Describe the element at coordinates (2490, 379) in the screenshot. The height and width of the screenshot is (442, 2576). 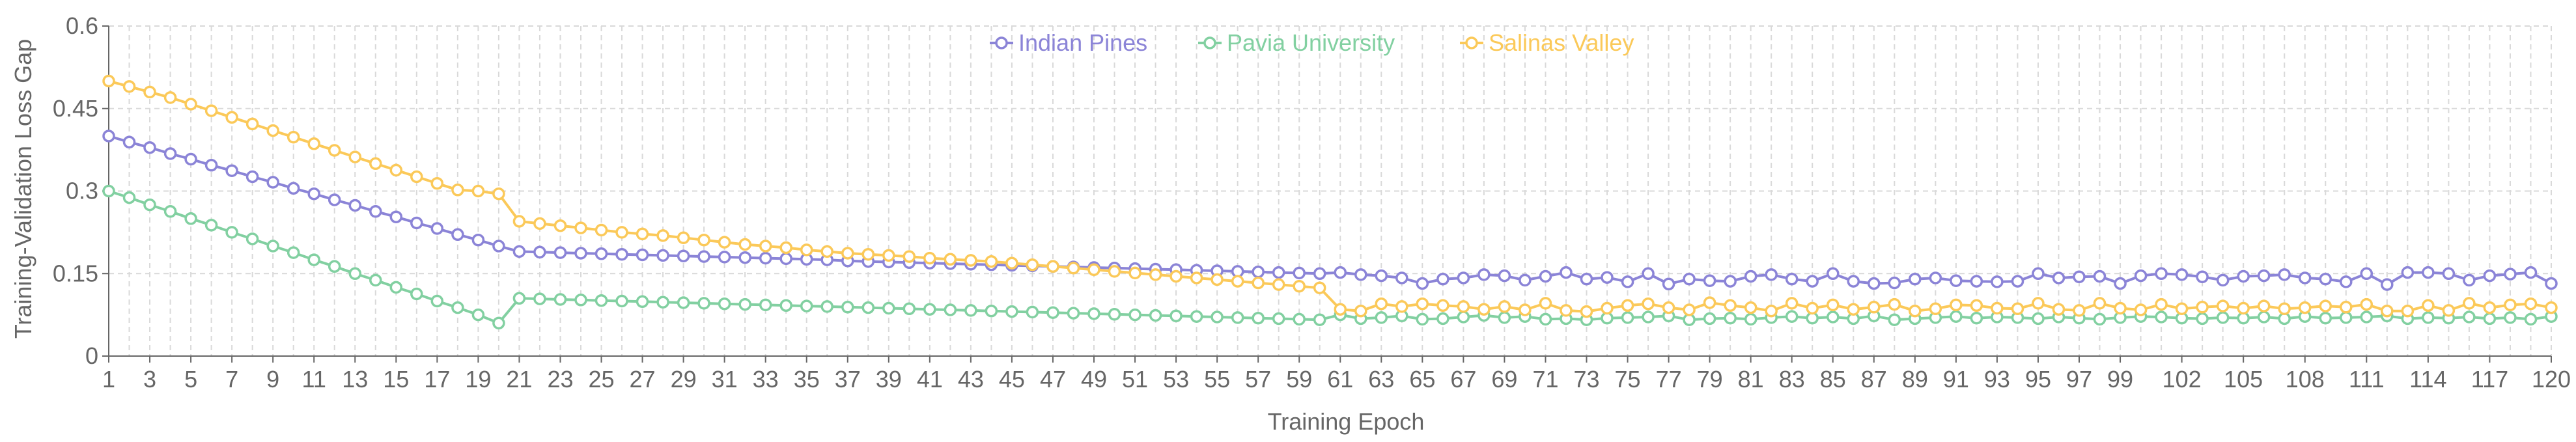
I see `x-tick-label: 117` at that location.